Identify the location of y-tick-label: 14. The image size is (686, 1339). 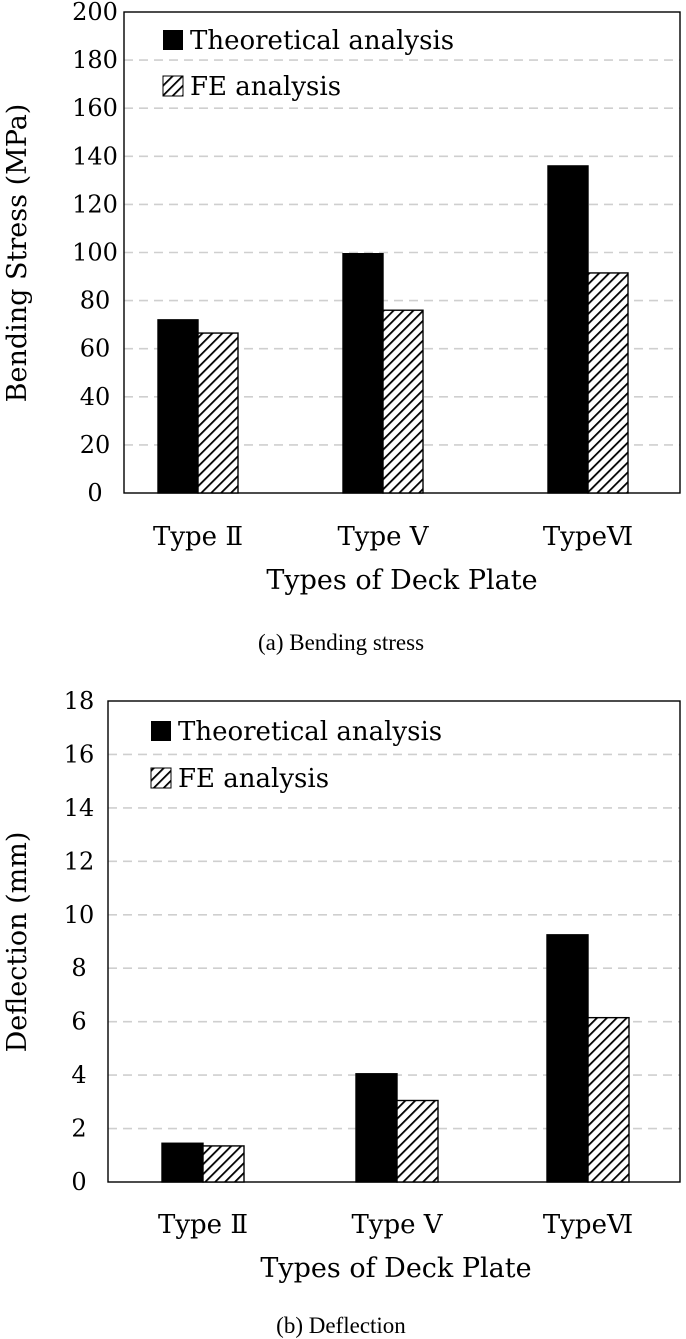
(79, 808).